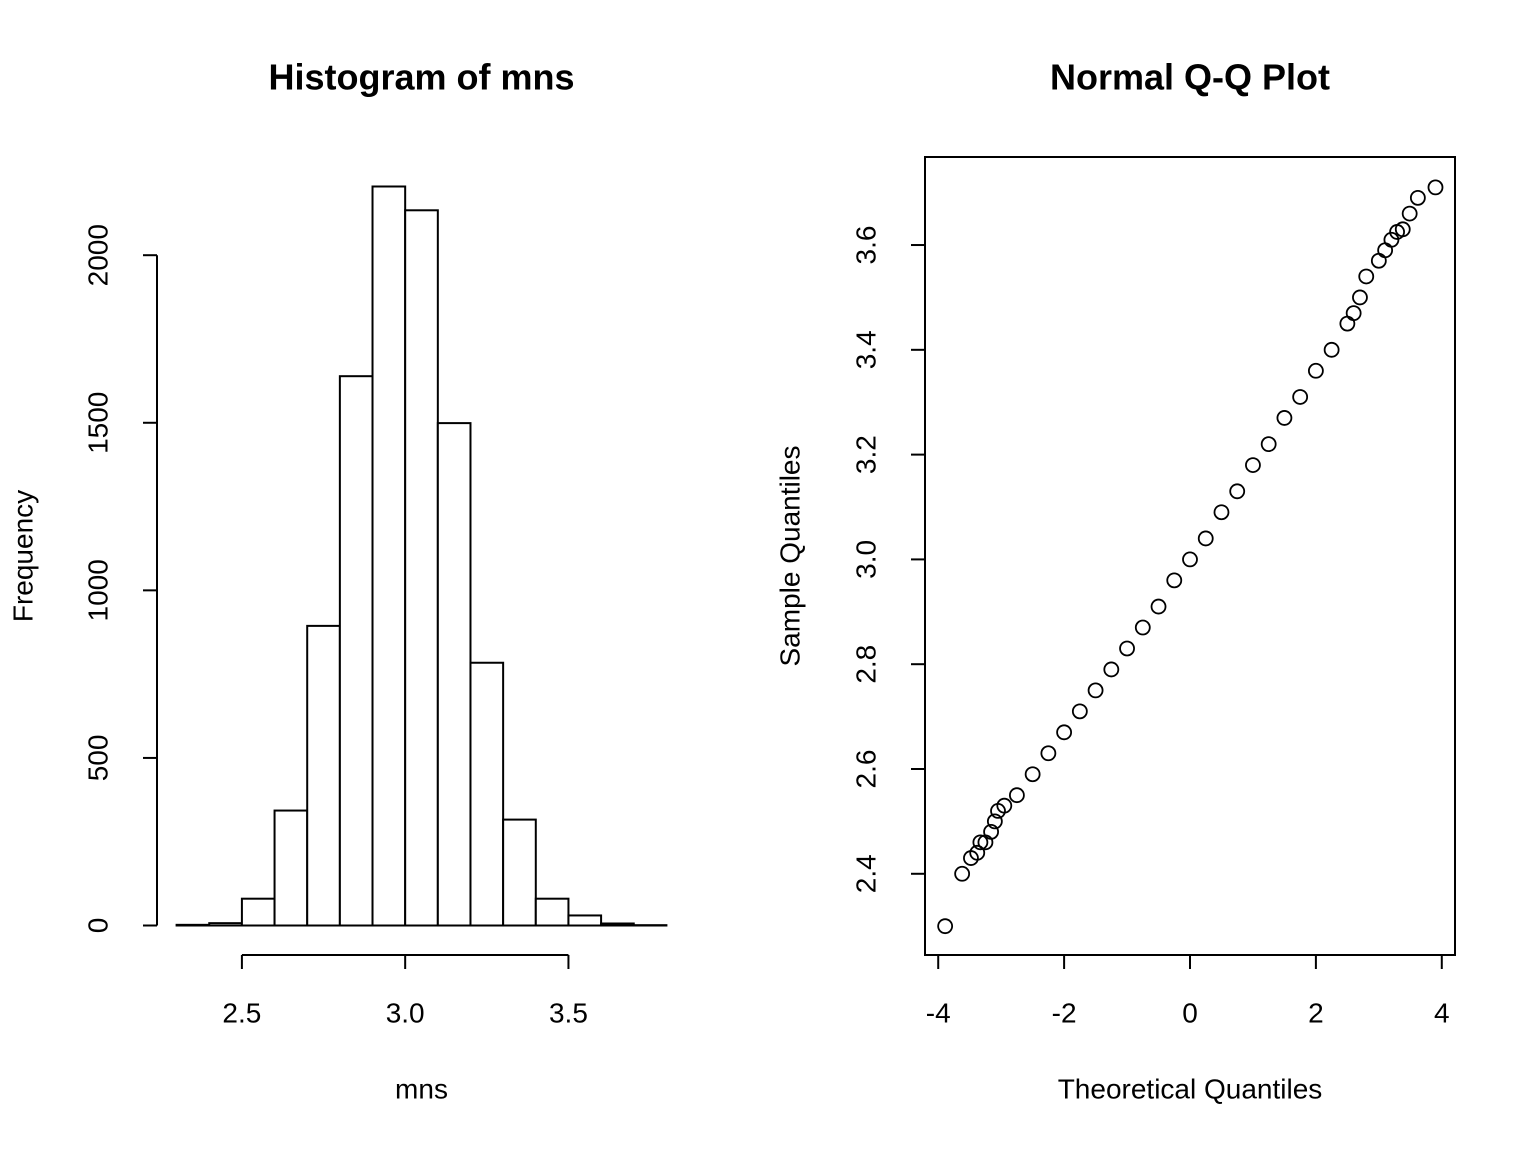 The height and width of the screenshot is (1152, 1536). What do you see at coordinates (938, 1012) in the screenshot?
I see `x-tick-label: -4` at bounding box center [938, 1012].